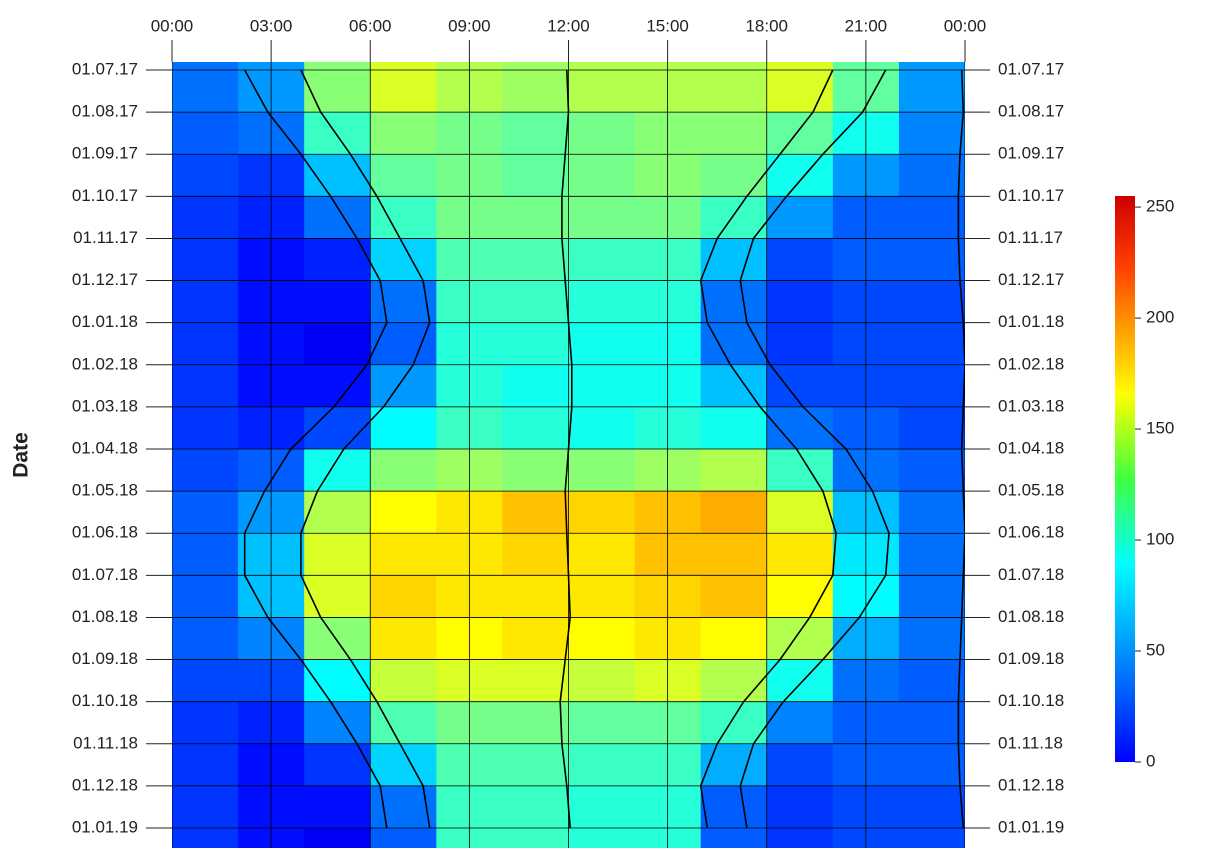 The image size is (1214, 851). What do you see at coordinates (1160, 428) in the screenshot?
I see `colorbar-tick-label: 150` at bounding box center [1160, 428].